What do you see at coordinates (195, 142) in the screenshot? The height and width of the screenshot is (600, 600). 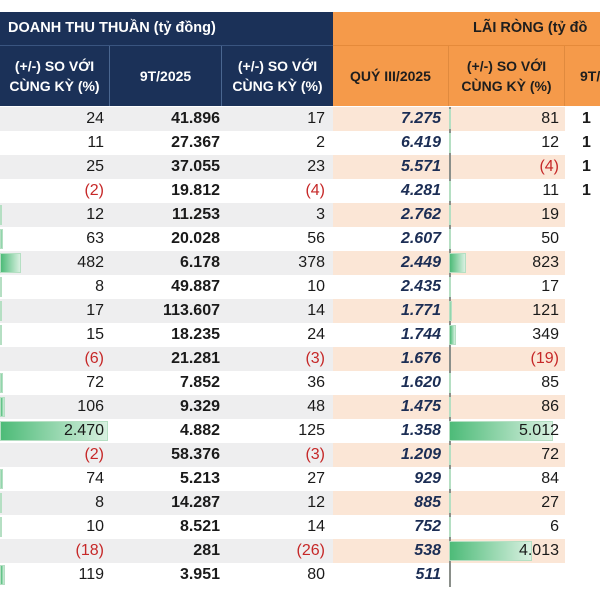 I see `revenue-9t-cell: 27.367` at bounding box center [195, 142].